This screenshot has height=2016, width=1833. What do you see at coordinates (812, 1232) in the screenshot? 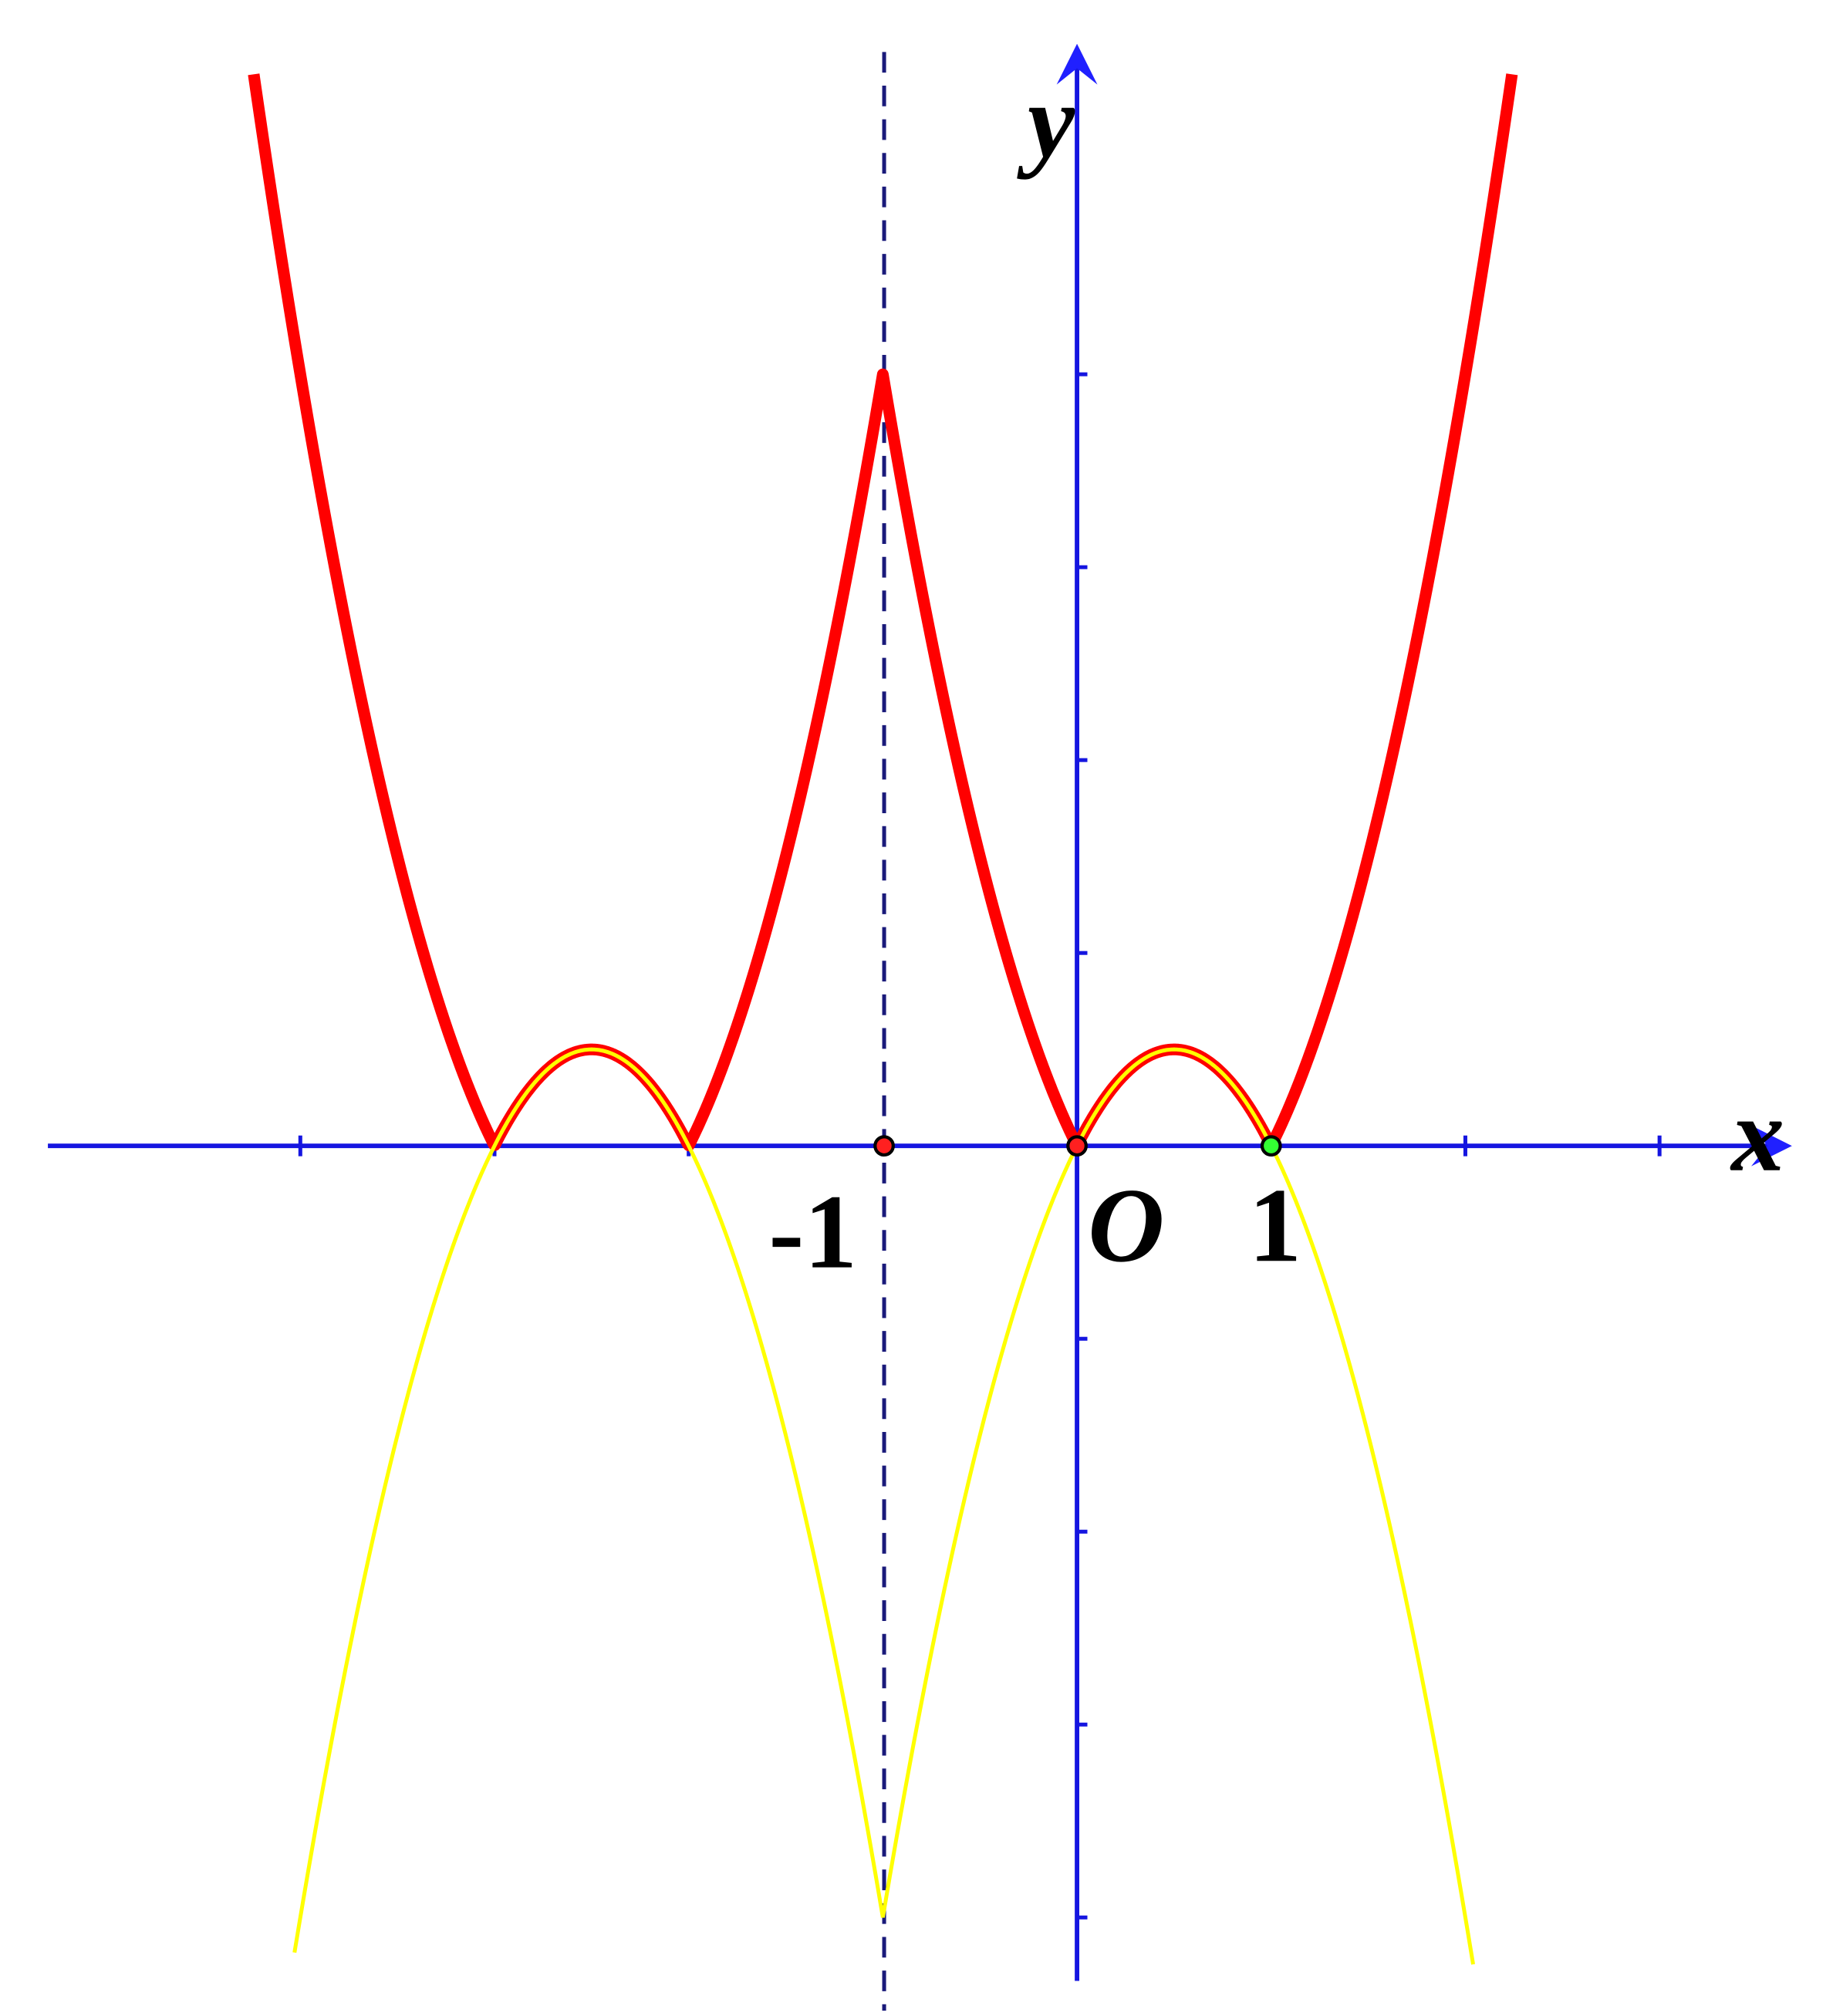
I see `tick-label: -1` at bounding box center [812, 1232].